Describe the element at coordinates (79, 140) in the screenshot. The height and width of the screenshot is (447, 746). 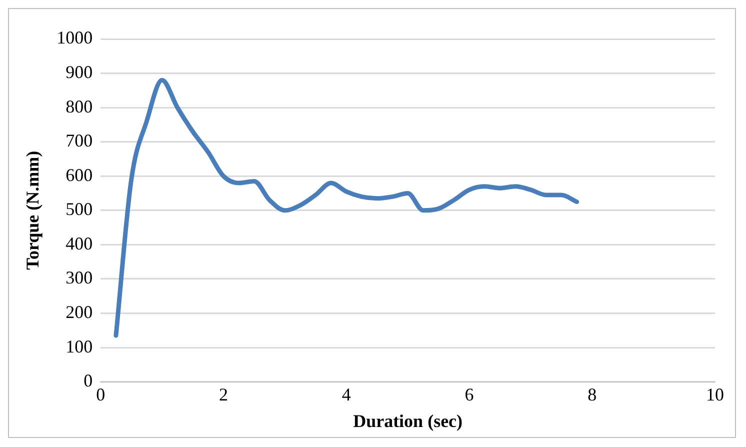
I see `y-tick-label: 700` at that location.